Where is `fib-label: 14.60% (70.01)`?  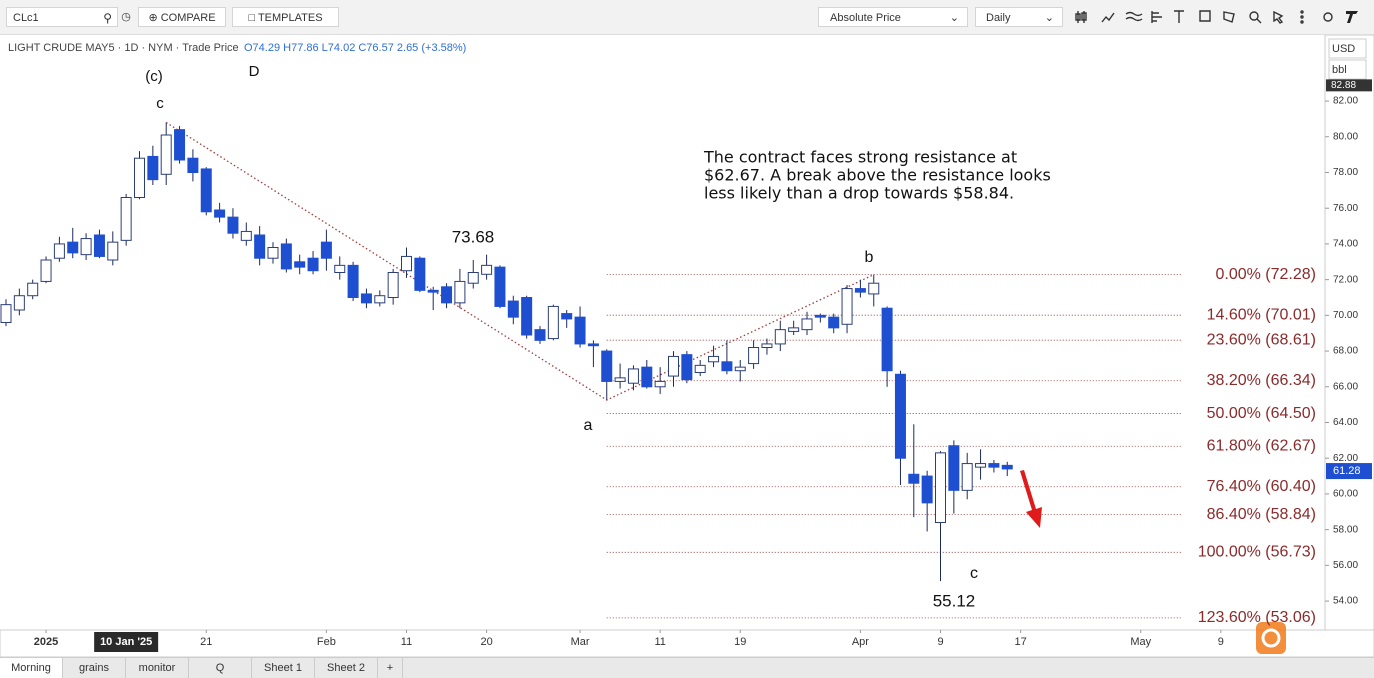 fib-label: 14.60% (70.01) is located at coordinates (1261, 314).